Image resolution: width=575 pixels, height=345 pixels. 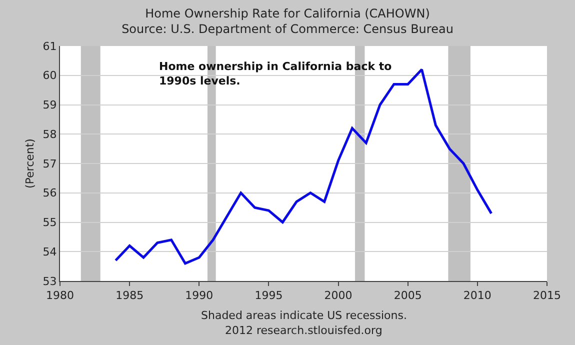 What do you see at coordinates (547, 295) in the screenshot?
I see `x-tick-label: 2015` at bounding box center [547, 295].